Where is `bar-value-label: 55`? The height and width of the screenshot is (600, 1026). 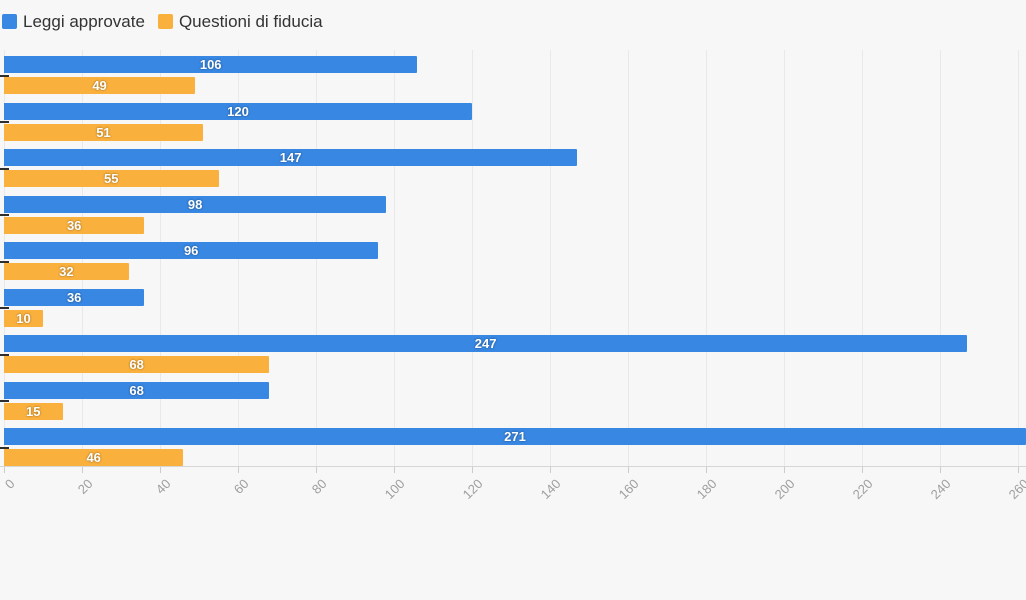
bar-value-label: 55 is located at coordinates (111, 178).